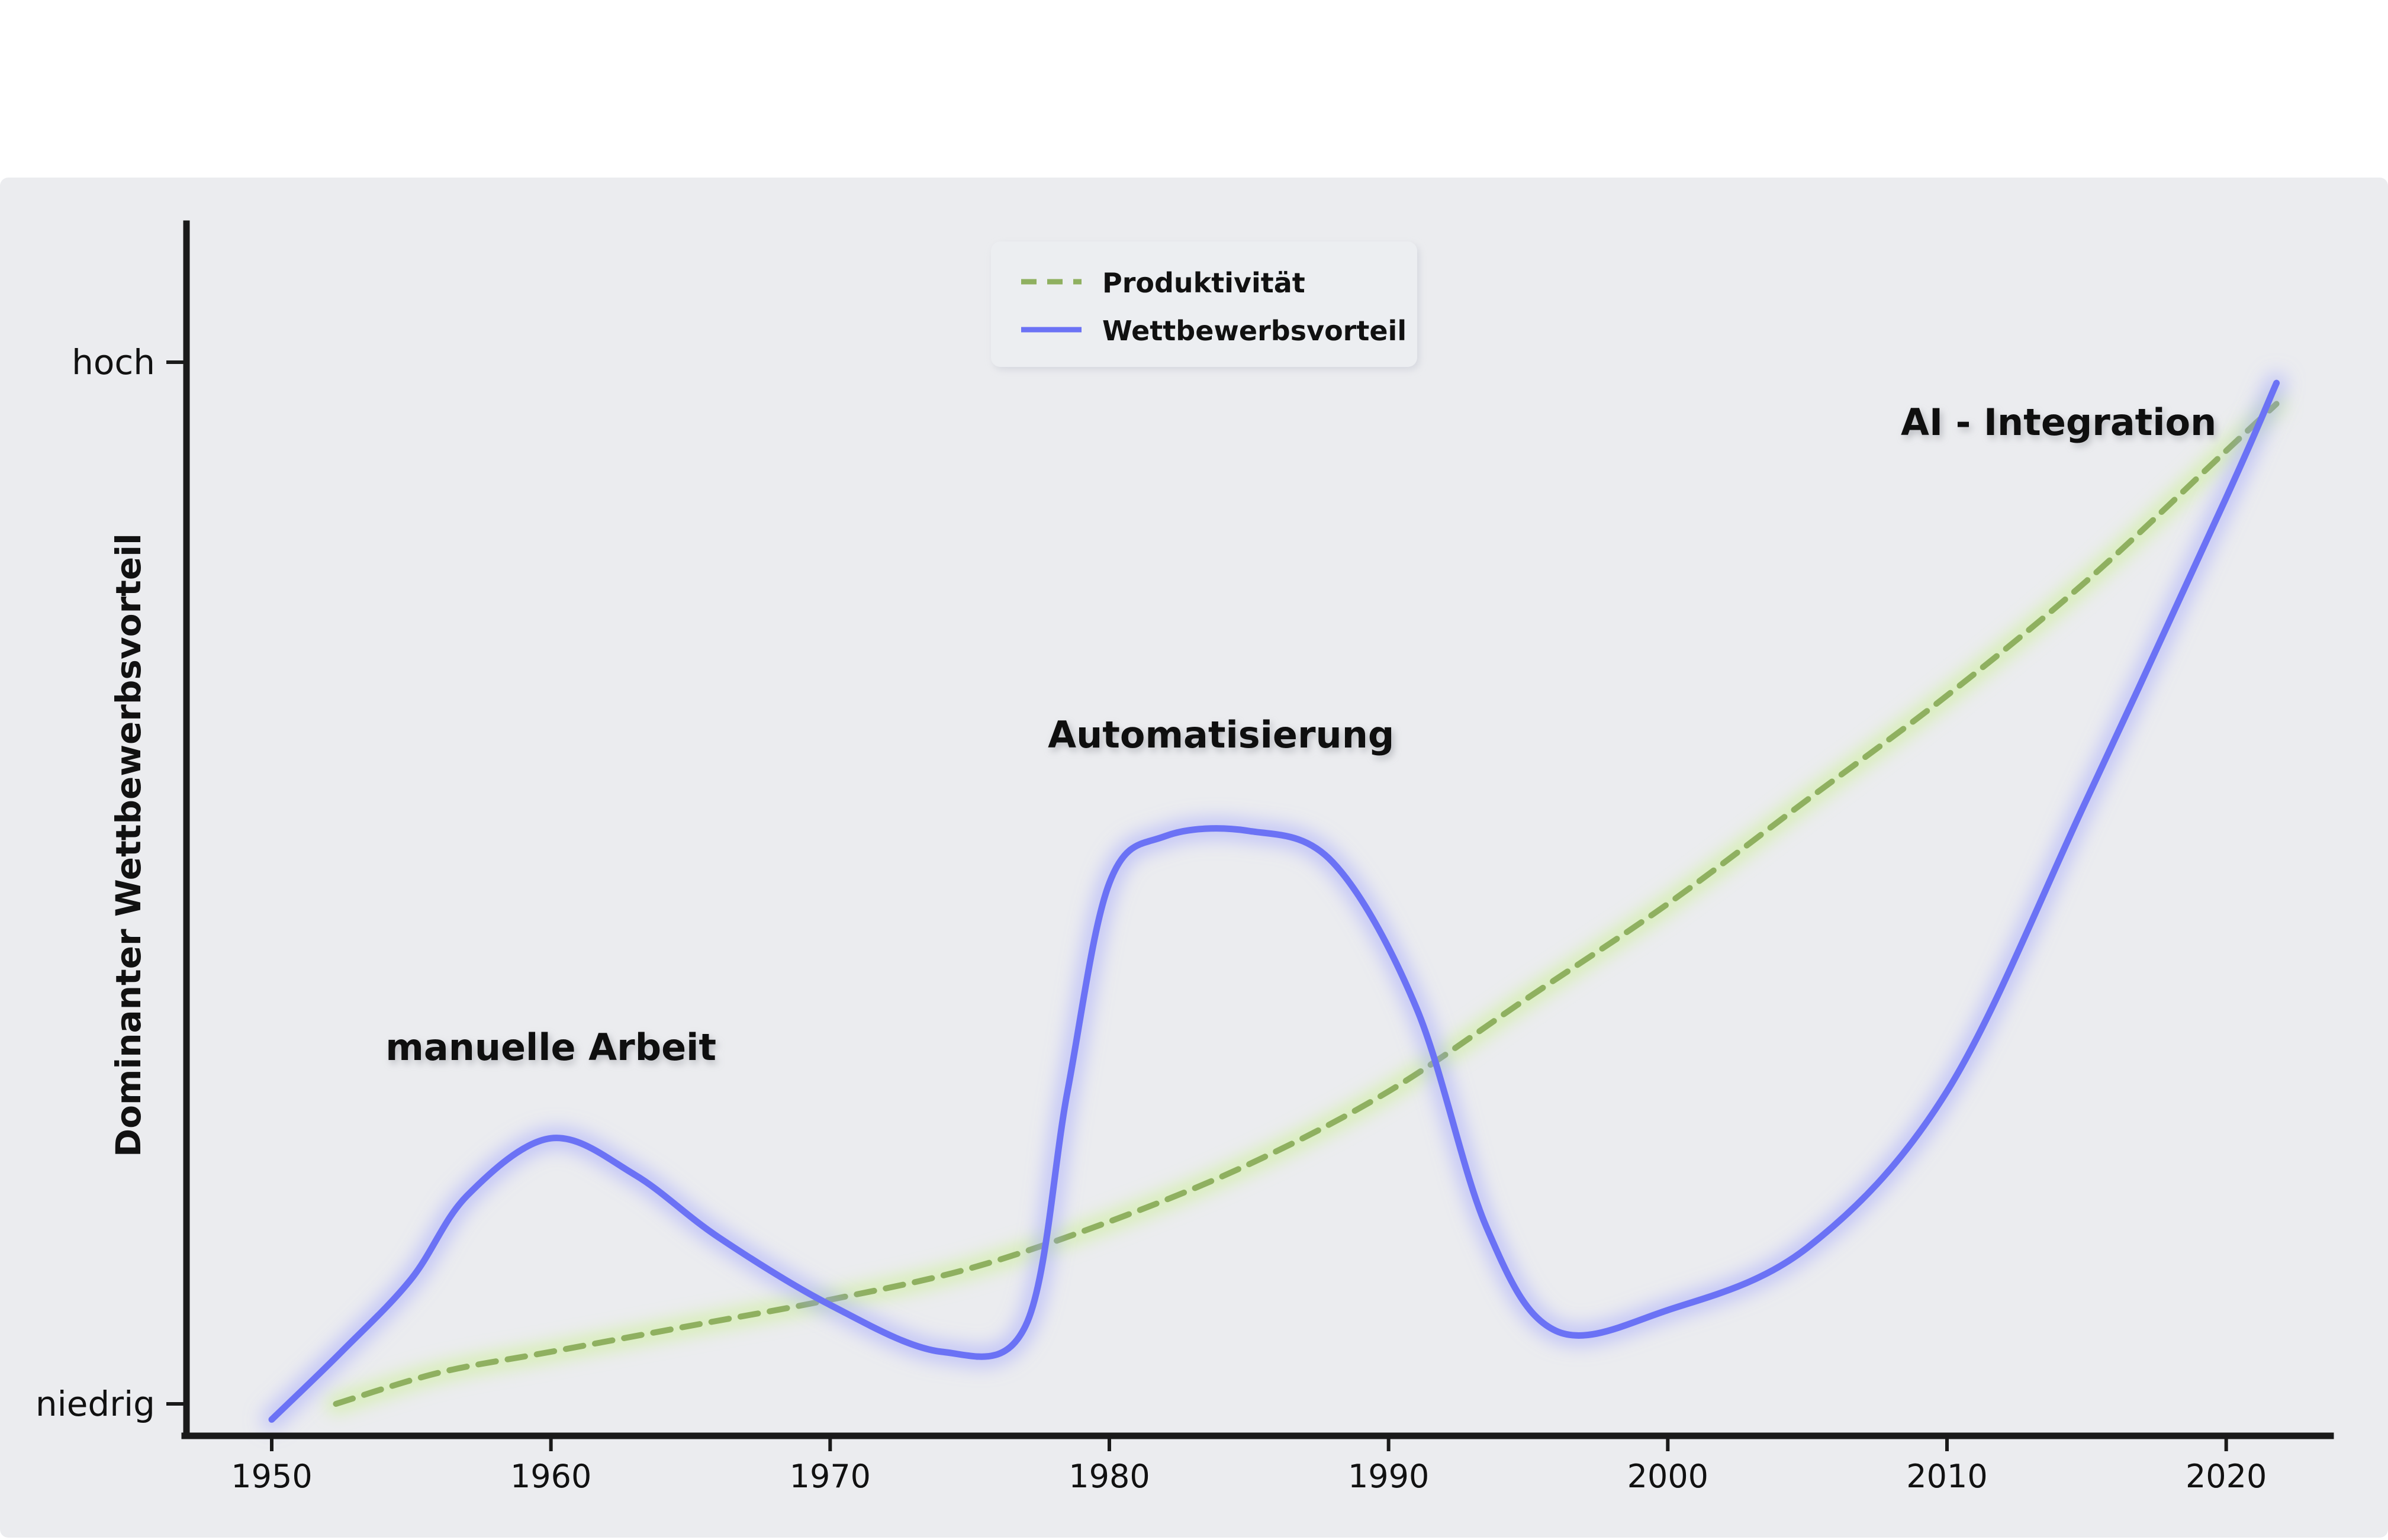 This screenshot has width=2388, height=1540. What do you see at coordinates (2226, 1476) in the screenshot?
I see `x-tick-label-2020: 2020` at bounding box center [2226, 1476].